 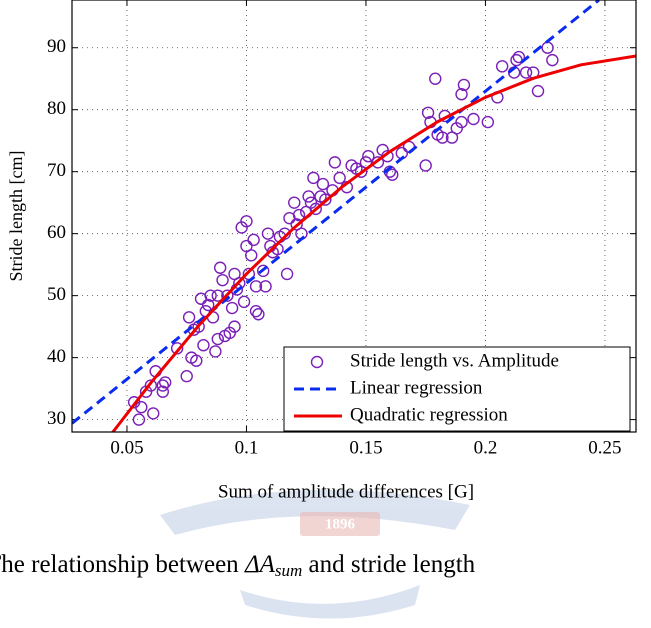 What do you see at coordinates (122, 564) in the screenshot?
I see `caption-text: The relationship between` at bounding box center [122, 564].